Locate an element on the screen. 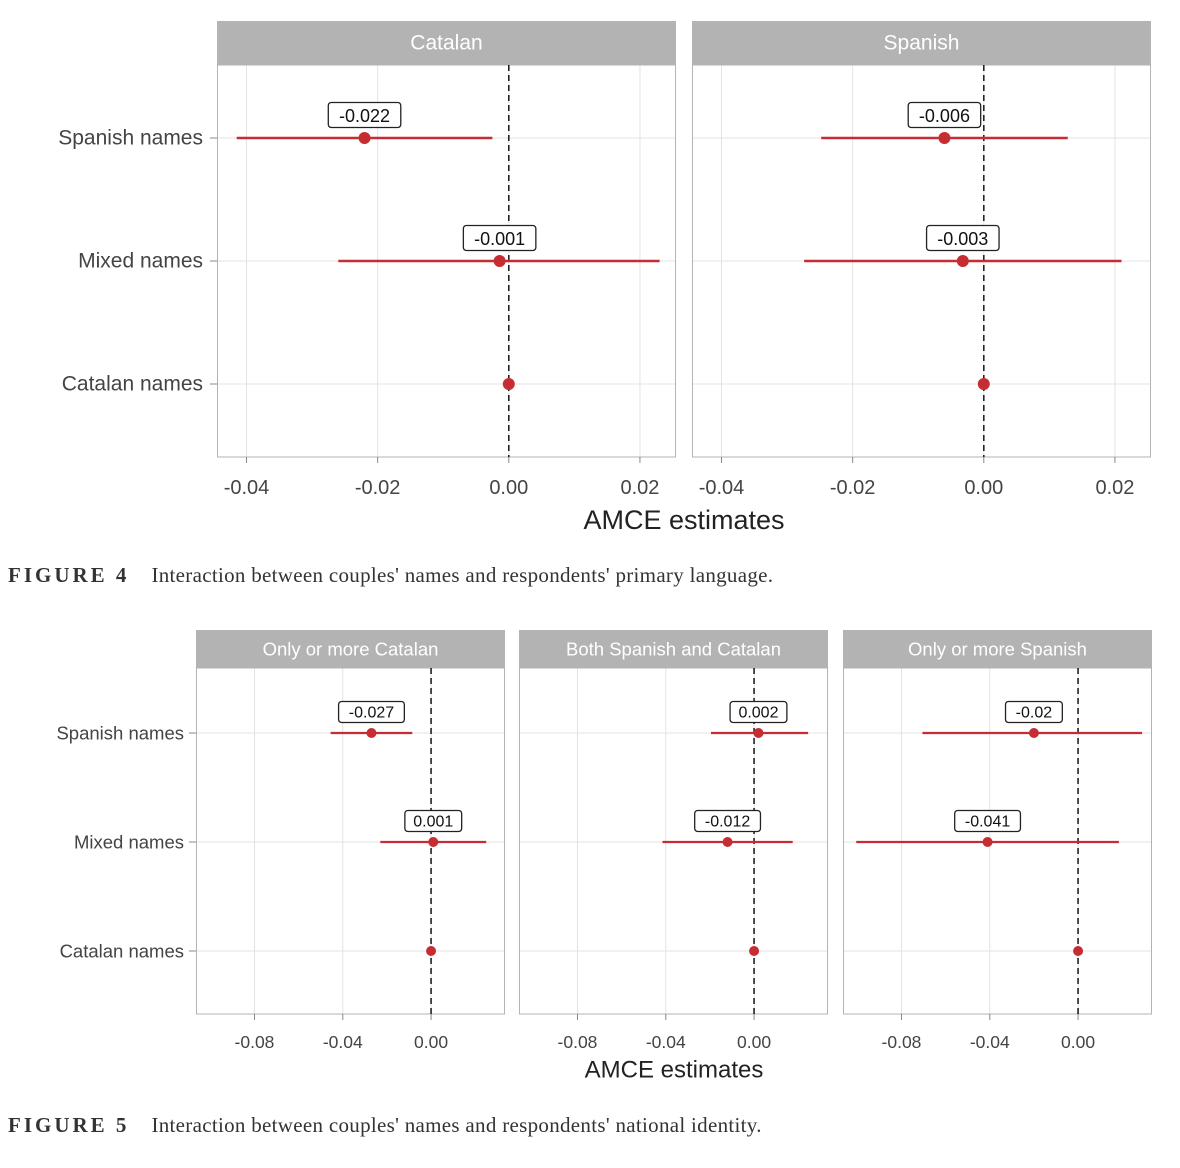 Image resolution: width=1180 pixels, height=1168 pixels. estimate-point-both-spanish-and-catalan-catalan-names is located at coordinates (754, 951).